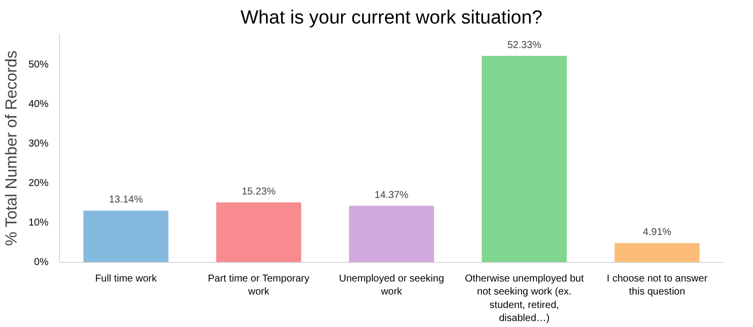 This screenshot has width=753, height=327. Describe the element at coordinates (125, 200) in the screenshot. I see `data-label: 13.14%` at that location.